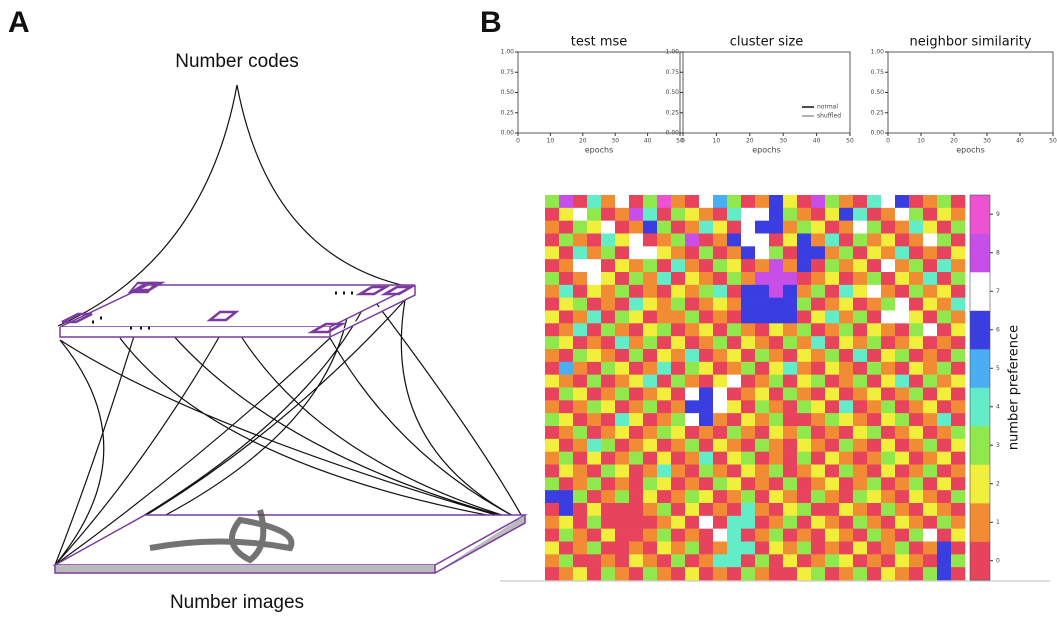 The image size is (1057, 621). I want to click on y-tick-label: 0.25, so click(878, 112).